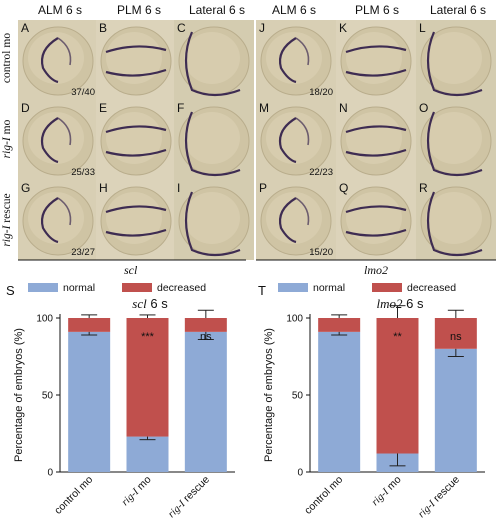 Image resolution: width=500 pixels, height=528 pixels. I want to click on row-label-control: control mo, so click(7, 58).